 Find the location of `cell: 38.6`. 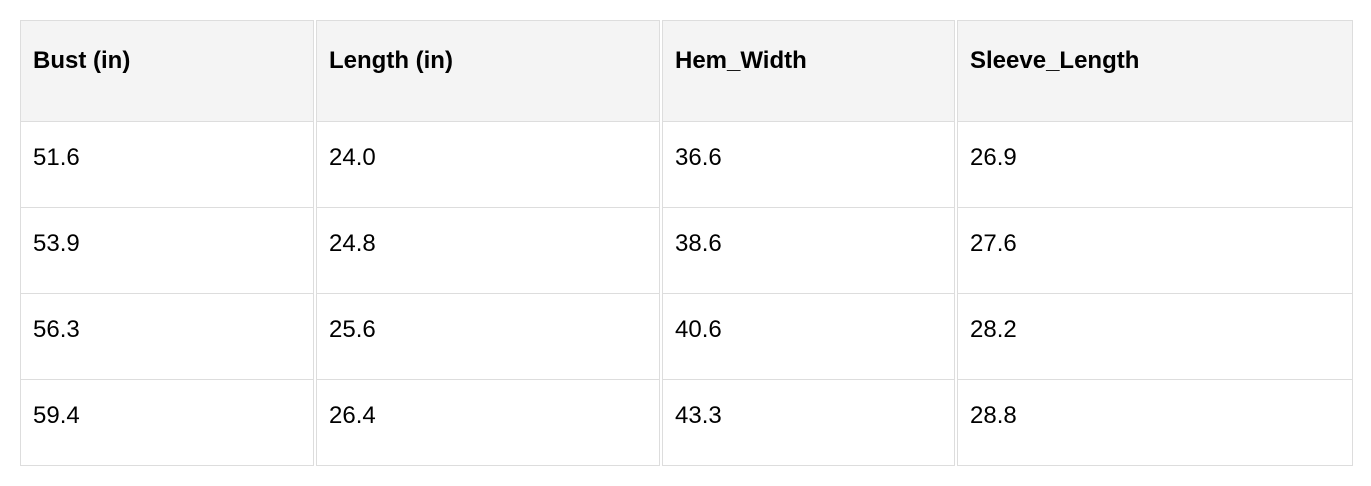

cell: 38.6 is located at coordinates (808, 251).